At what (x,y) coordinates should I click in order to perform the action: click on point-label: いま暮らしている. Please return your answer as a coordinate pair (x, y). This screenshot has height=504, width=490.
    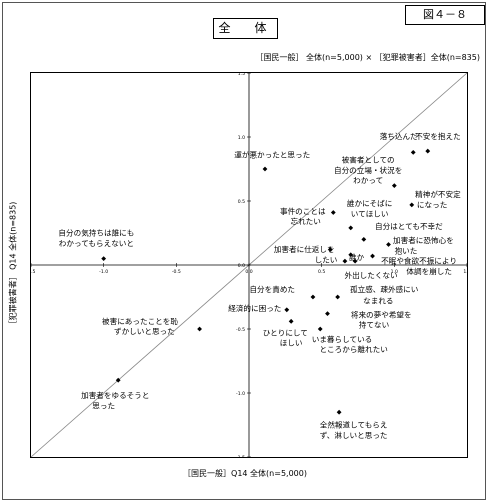
    Looking at the image, I should click on (342, 339).